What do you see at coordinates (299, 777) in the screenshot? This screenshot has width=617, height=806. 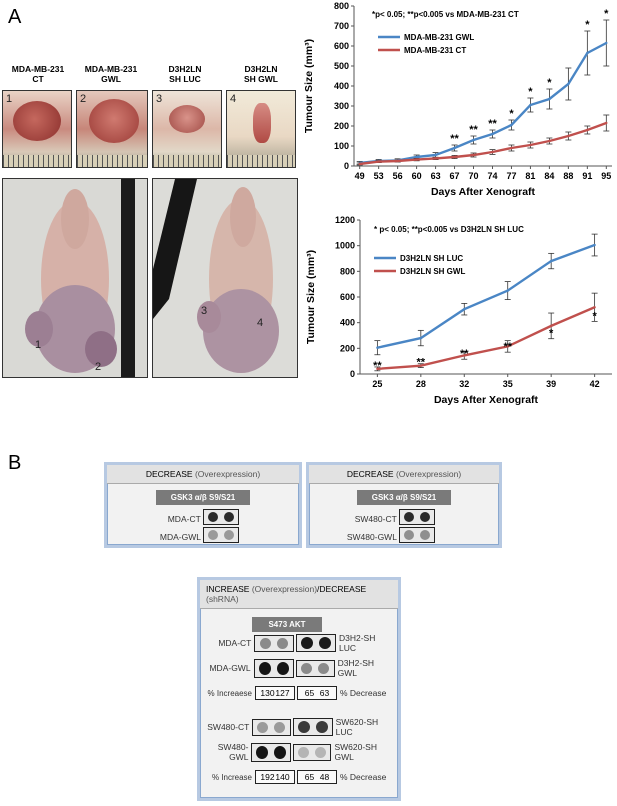 I see `quantification-row: % Increase 192 140 65 48 % Decrease` at bounding box center [299, 777].